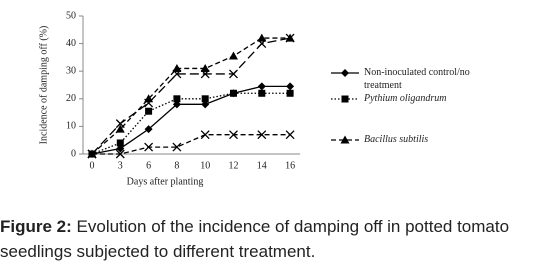 This screenshot has width=548, height=274. I want to click on y-tick-label: 40, so click(71, 43).